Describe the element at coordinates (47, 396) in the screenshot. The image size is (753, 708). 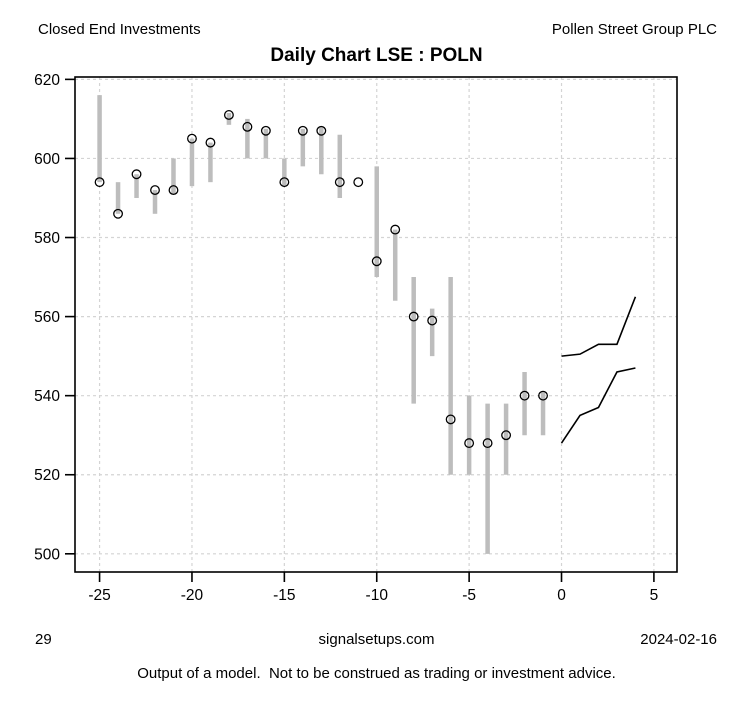
I see `y-axis-tick-label: 540` at that location.